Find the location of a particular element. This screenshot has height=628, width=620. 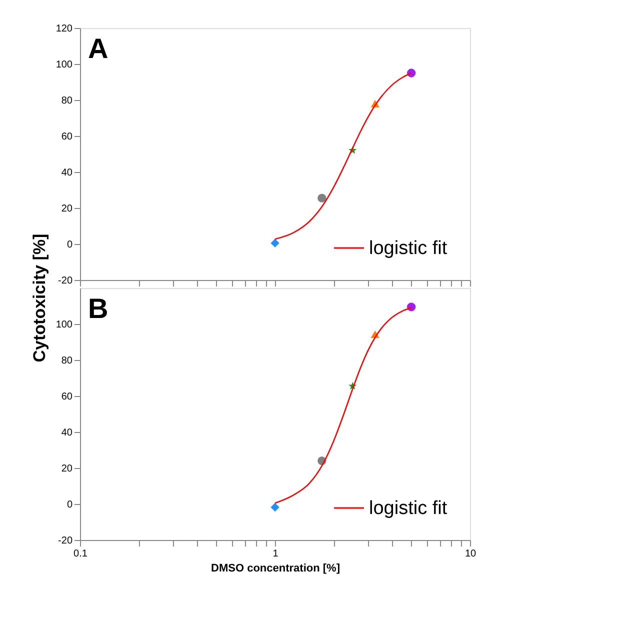

x-axis-title: DMSO concentration [%] is located at coordinates (275, 568).